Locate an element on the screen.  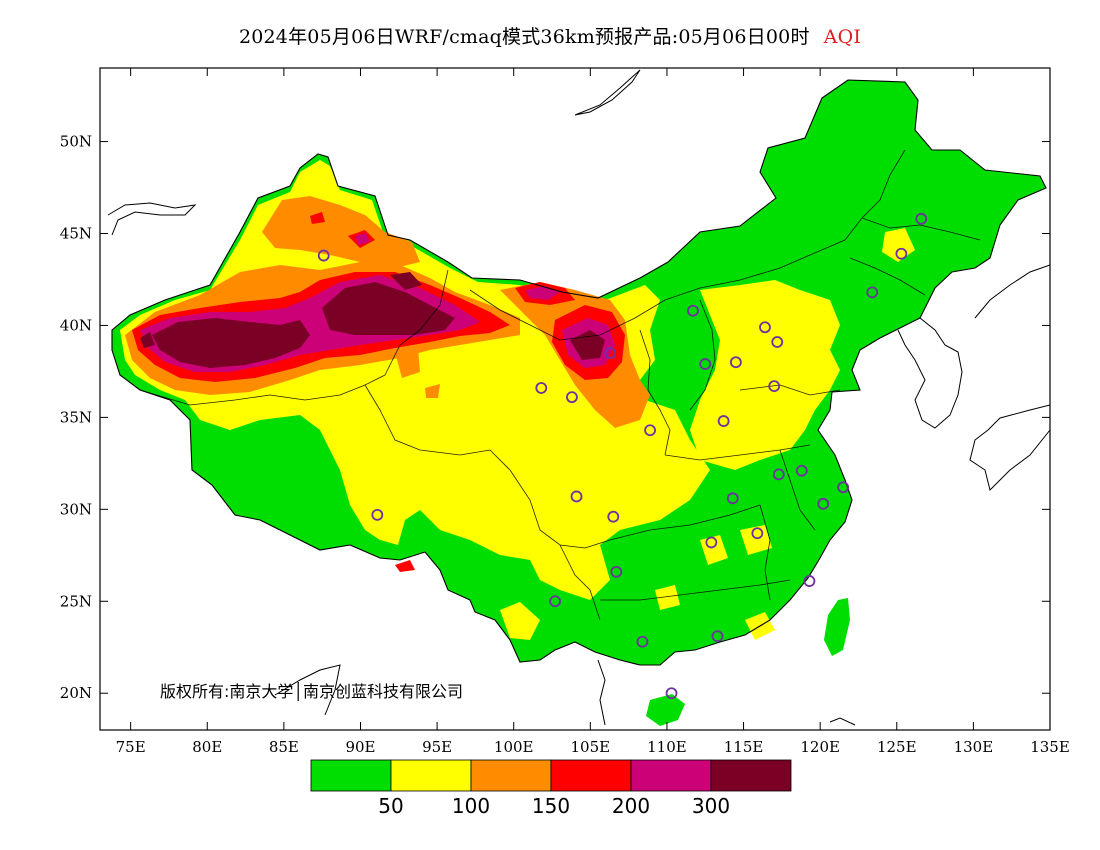
x-tick-label: 90E is located at coordinates (360, 747).